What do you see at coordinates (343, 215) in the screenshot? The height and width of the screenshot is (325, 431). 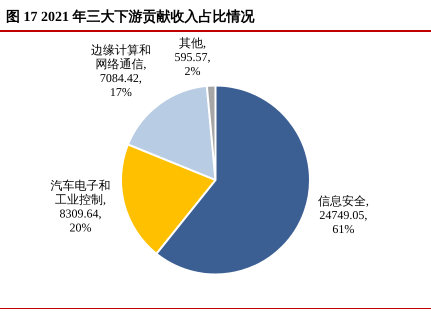 I see `slice-label: 信息安全, 24749.05, 61%` at bounding box center [343, 215].